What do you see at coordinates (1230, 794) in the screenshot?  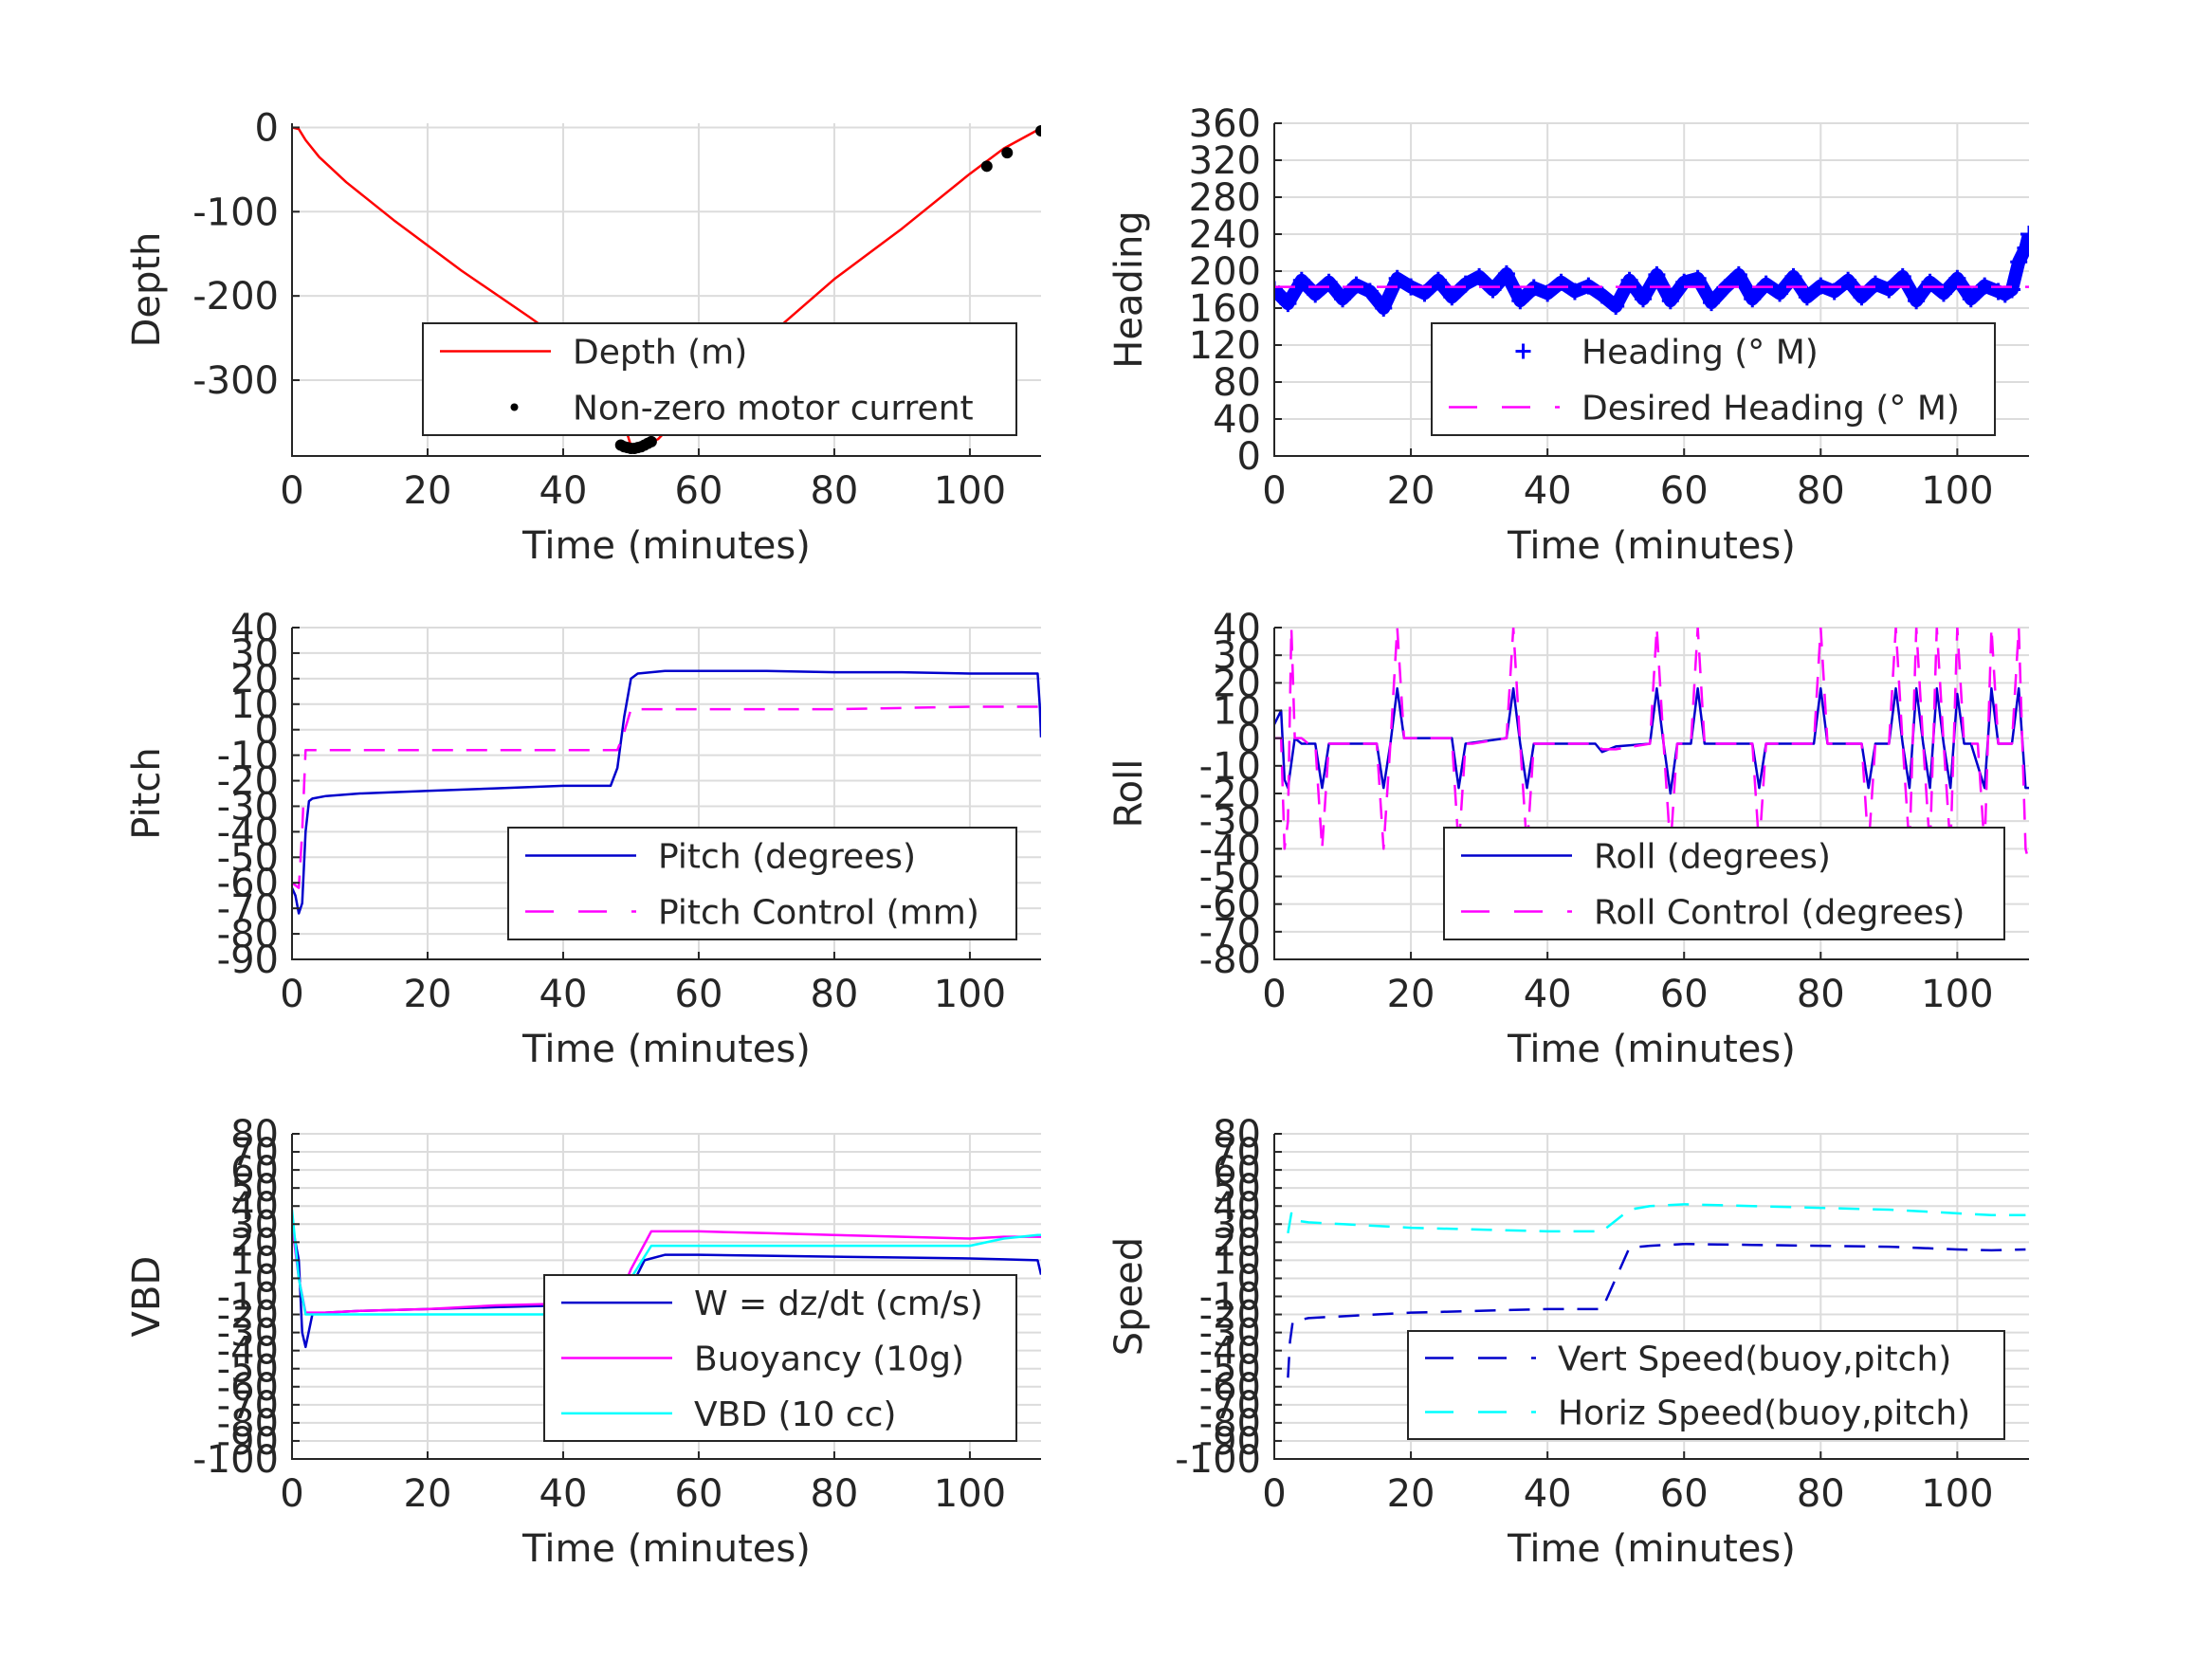 I see `y-tick-label: -20` at bounding box center [1230, 794].